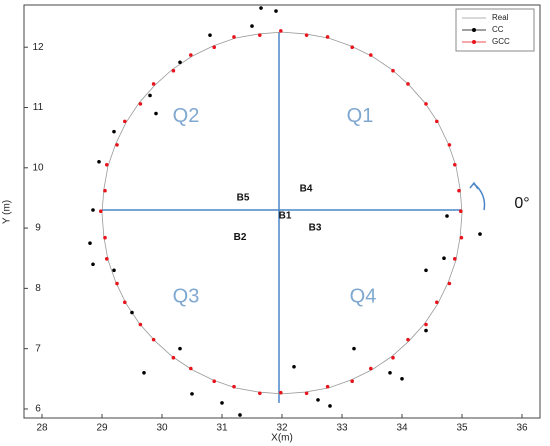 The image size is (550, 446). What do you see at coordinates (162, 428) in the screenshot?
I see `x-tick-label: 30` at bounding box center [162, 428].